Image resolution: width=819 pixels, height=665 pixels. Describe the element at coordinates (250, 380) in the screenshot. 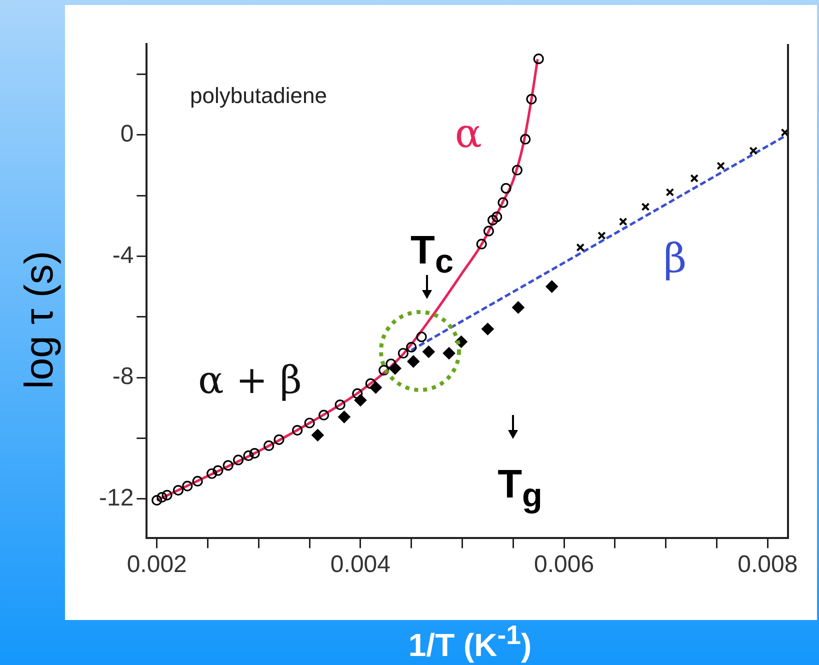

I see `annotation: α + β` at that location.